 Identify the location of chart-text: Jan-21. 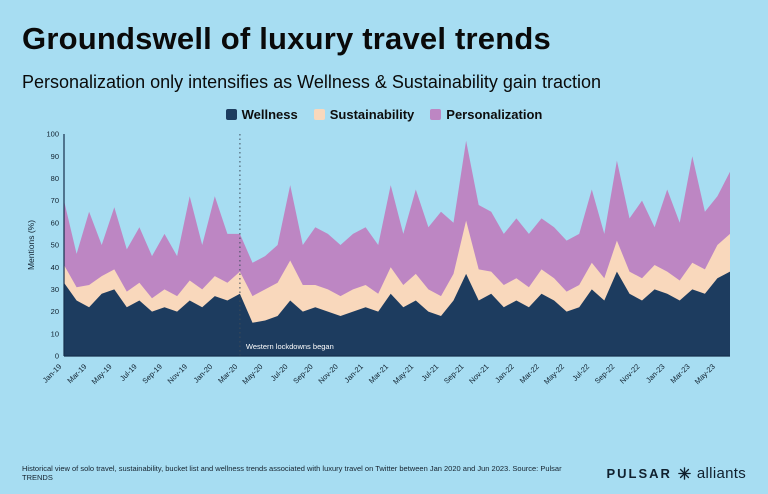
(353, 373).